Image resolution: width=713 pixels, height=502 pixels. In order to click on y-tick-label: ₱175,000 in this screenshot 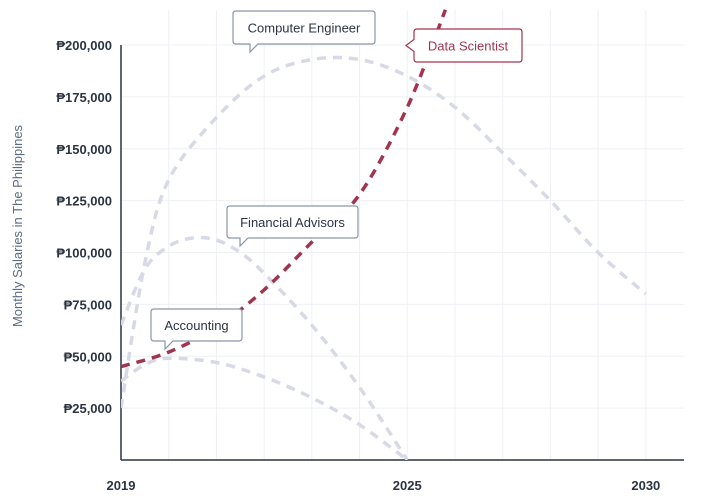, I will do `click(84, 97)`.